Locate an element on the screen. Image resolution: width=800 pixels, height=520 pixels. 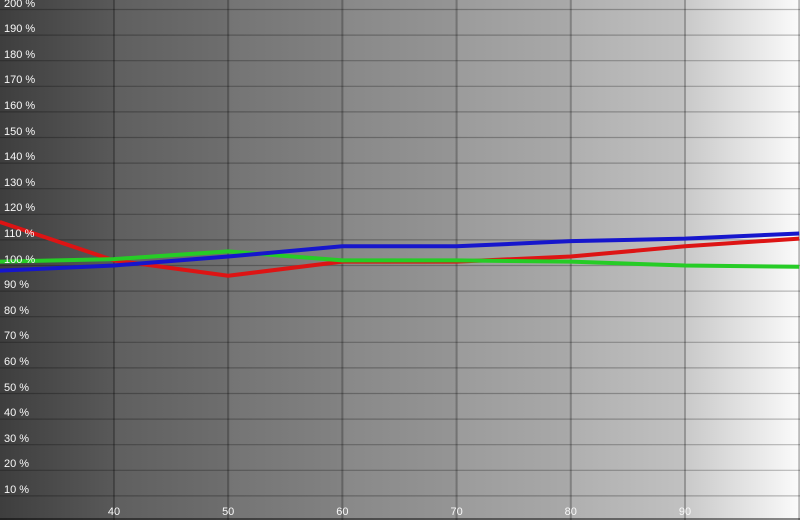
y-tick-label: 140 % is located at coordinates (20, 157).